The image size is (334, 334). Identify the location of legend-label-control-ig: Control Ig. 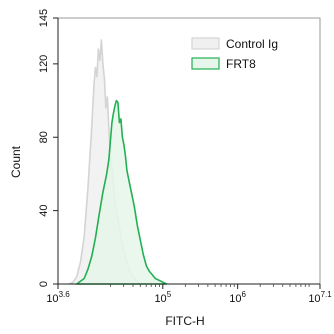
(252, 44).